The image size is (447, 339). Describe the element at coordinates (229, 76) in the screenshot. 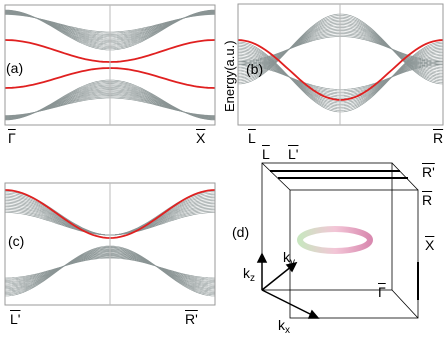

I see `y-axis-label: Energy(a.u.)` at that location.